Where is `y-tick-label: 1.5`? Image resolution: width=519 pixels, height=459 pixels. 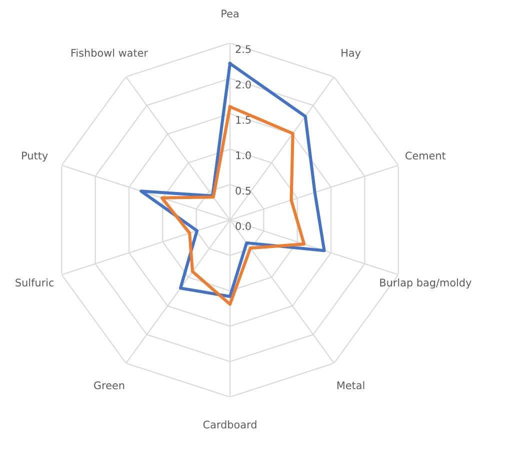 y-tick-label: 1.5 is located at coordinates (243, 120).